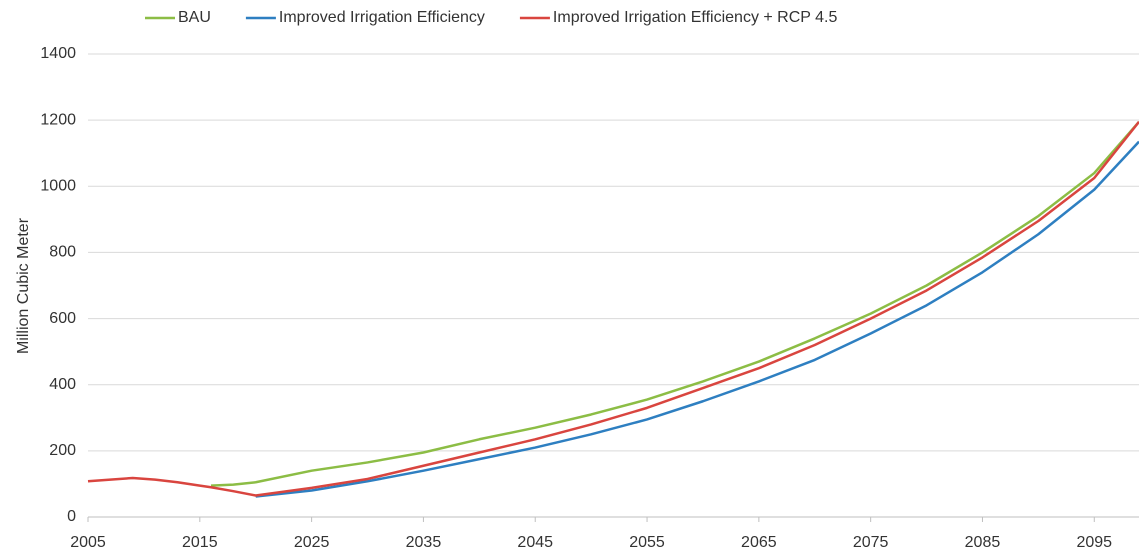 This screenshot has height=560, width=1139. I want to click on x-tick-label: 2055, so click(647, 542).